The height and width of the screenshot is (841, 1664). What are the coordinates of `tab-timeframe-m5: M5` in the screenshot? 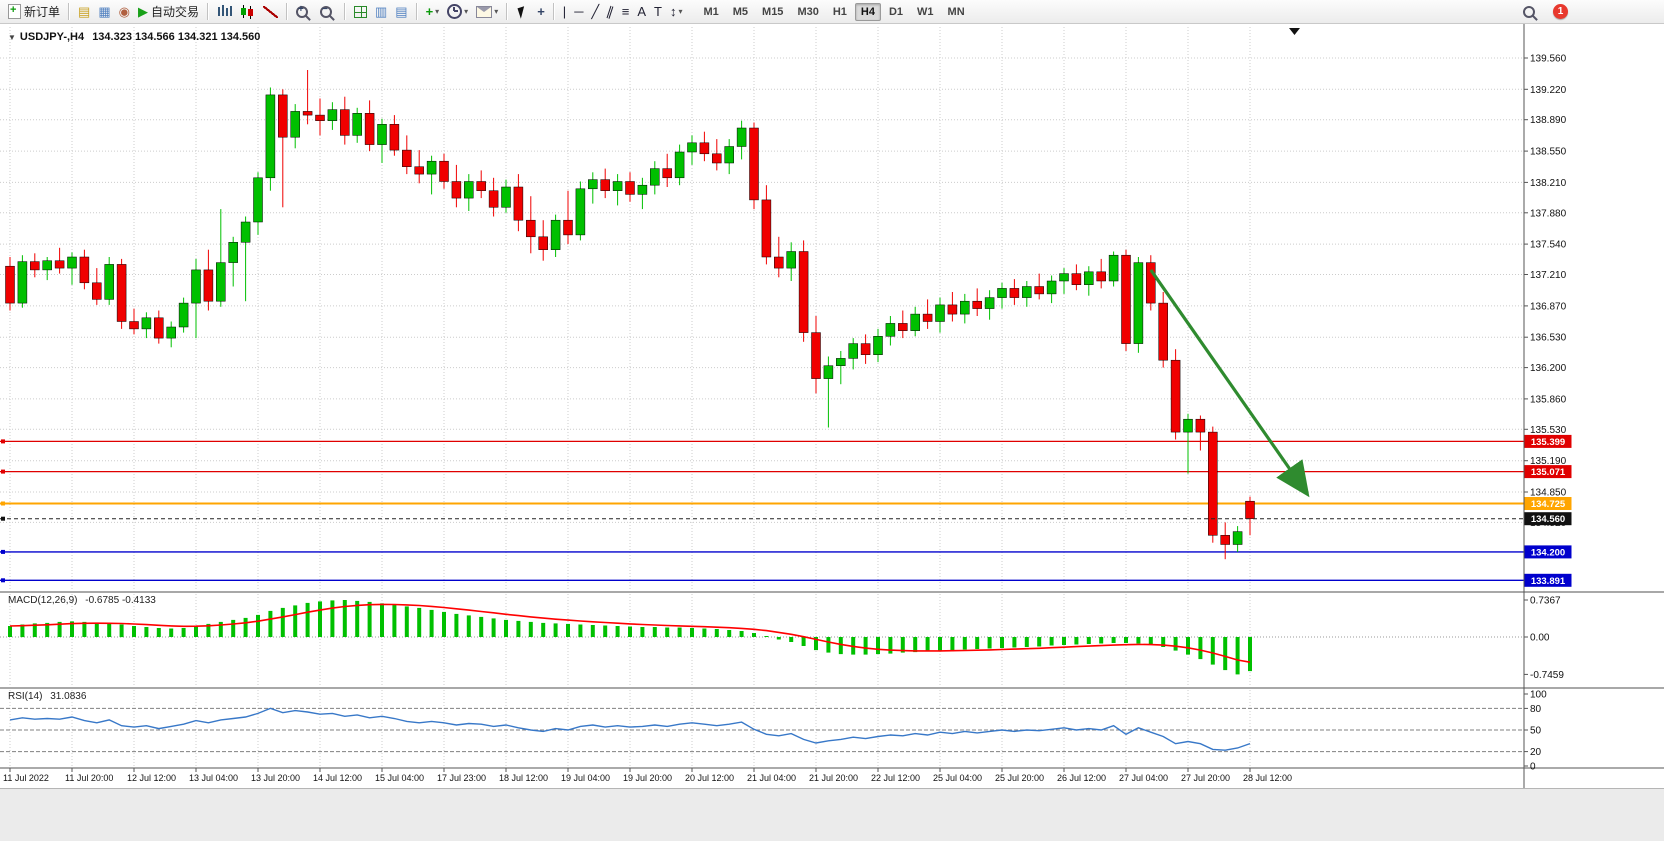 It's located at (740, 11).